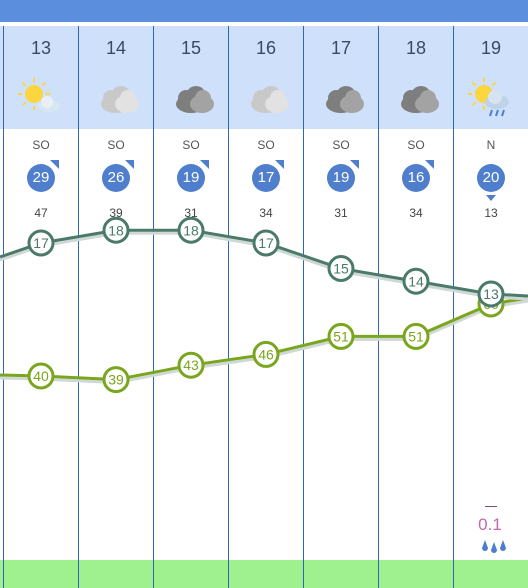 The width and height of the screenshot is (528, 588). Describe the element at coordinates (491, 177) in the screenshot. I see `wind-speed-value: 20` at that location.